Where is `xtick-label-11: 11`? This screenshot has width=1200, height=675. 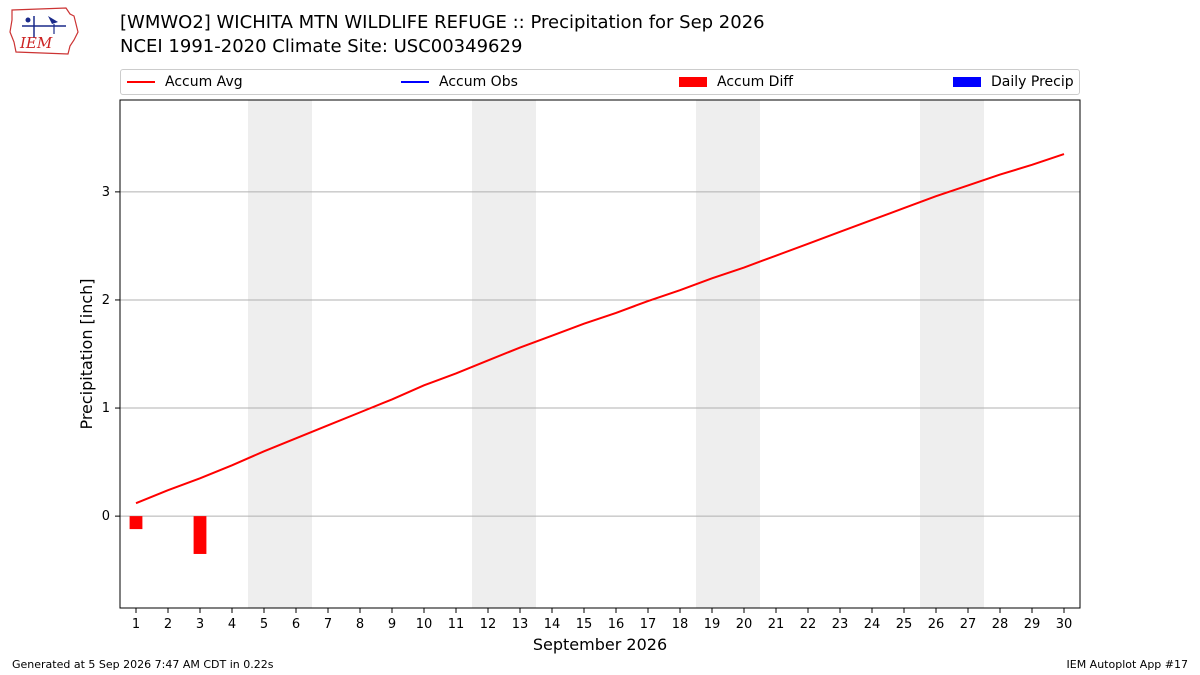
xtick-label-11: 11 is located at coordinates (456, 624).